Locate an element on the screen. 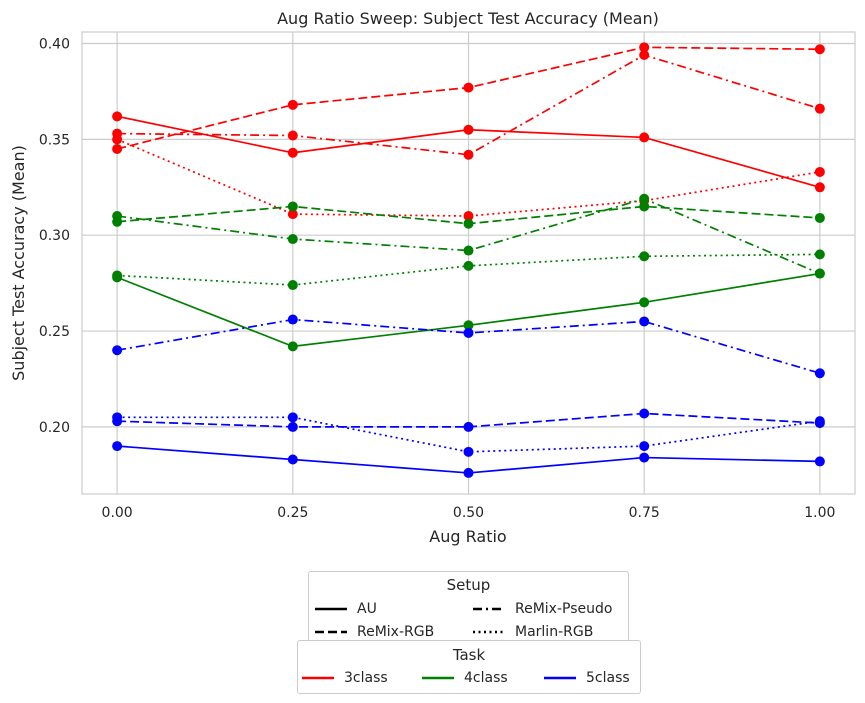 The width and height of the screenshot is (865, 703). legend-item-setup: AU is located at coordinates (346, 609).